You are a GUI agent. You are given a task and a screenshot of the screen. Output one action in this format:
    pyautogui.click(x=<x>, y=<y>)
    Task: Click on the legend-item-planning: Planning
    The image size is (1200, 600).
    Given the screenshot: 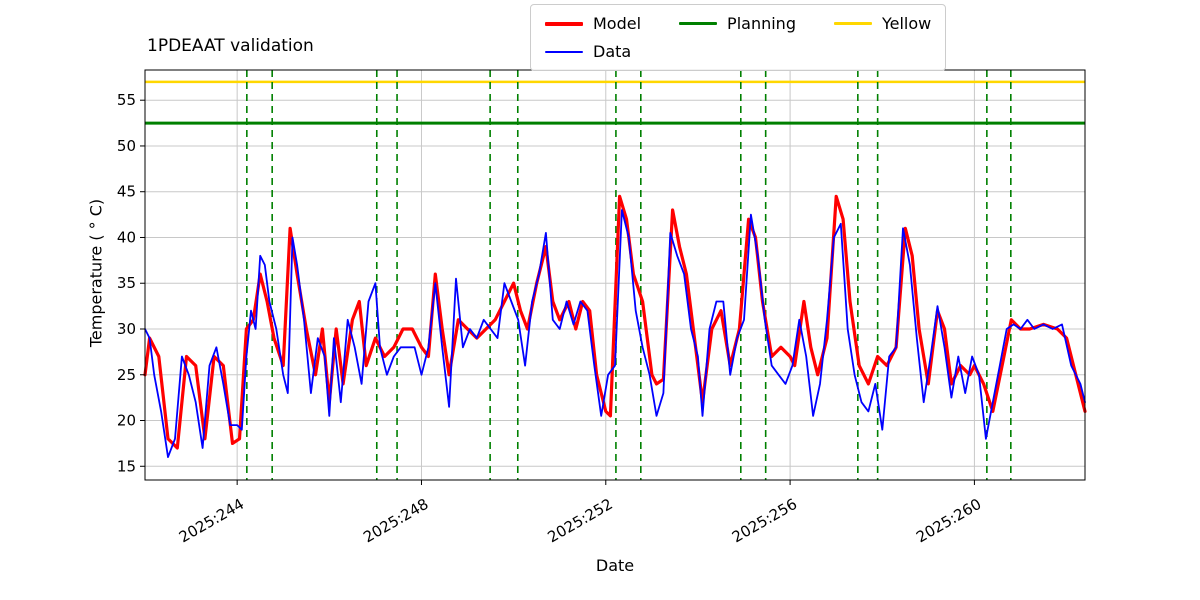 What is the action you would take?
    pyautogui.click(x=737, y=23)
    